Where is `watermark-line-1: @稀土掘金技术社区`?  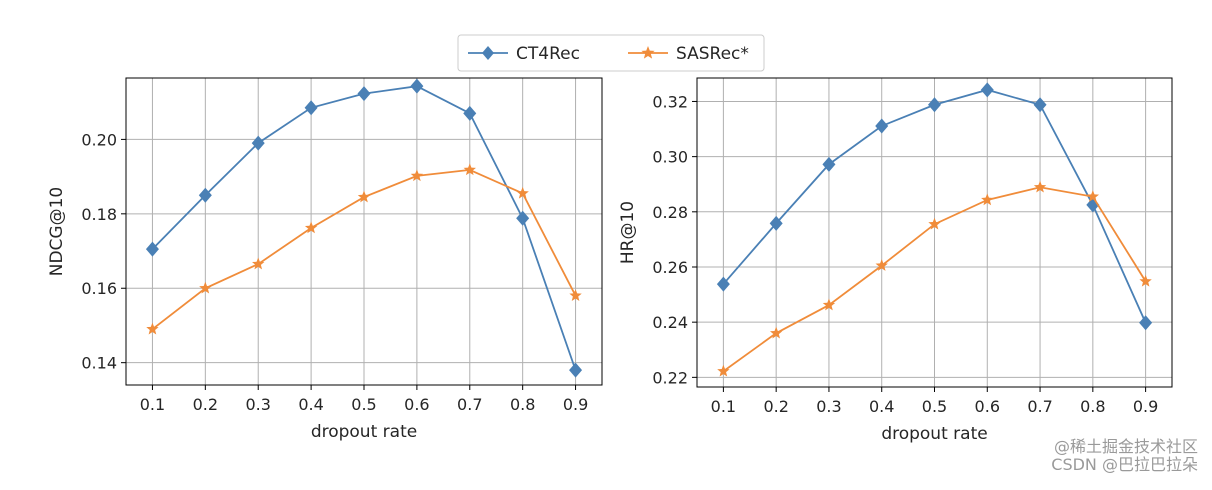
watermark-line-1: @稀土掘金技术社区 is located at coordinates (1125, 446).